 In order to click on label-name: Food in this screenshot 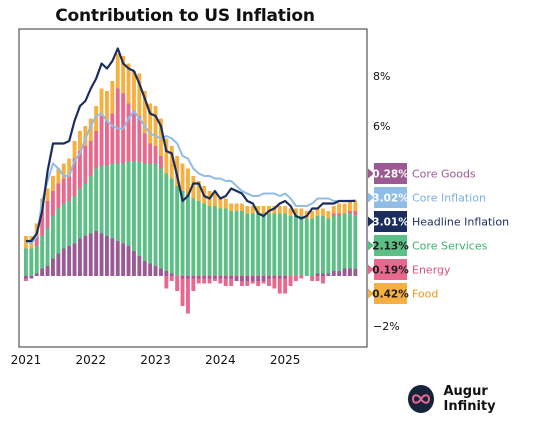, I will do `click(425, 294)`.